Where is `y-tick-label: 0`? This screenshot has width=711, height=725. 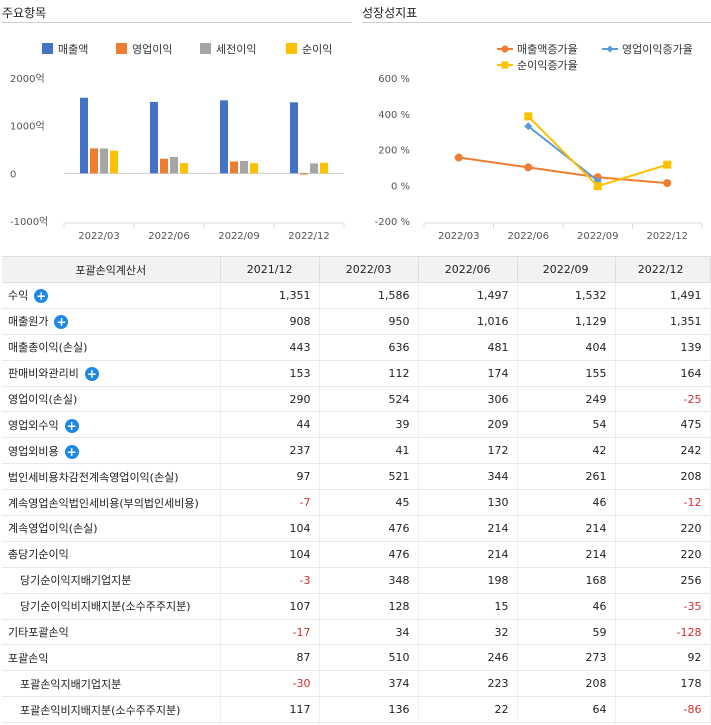
y-tick-label: 0 is located at coordinates (13, 174).